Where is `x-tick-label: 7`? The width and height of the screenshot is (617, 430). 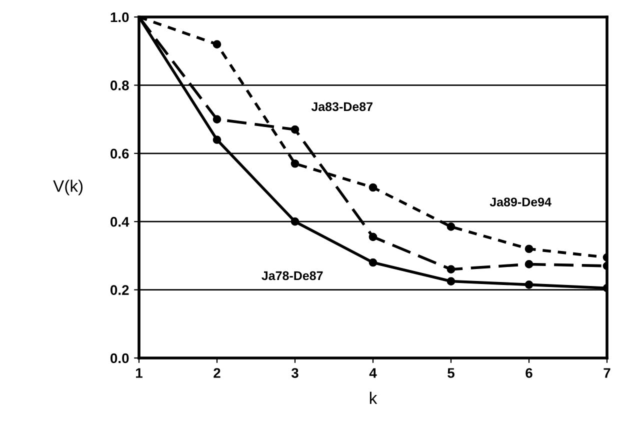
x-tick-label: 7 is located at coordinates (607, 373).